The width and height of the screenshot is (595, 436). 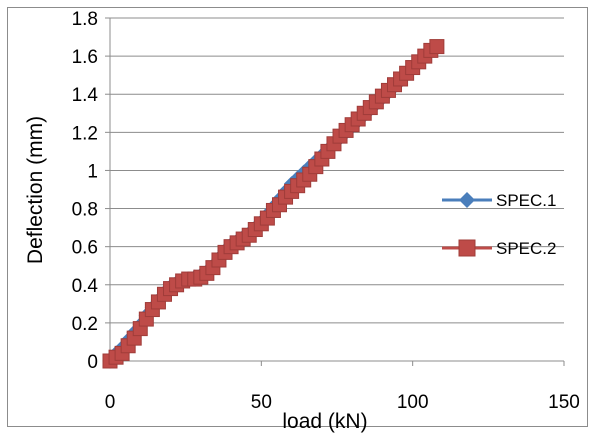 What do you see at coordinates (85, 248) in the screenshot?
I see `y-tick-label: 0.6` at bounding box center [85, 248].